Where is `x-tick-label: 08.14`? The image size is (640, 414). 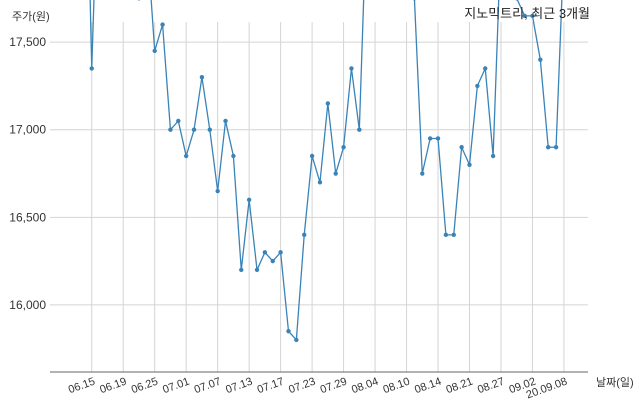
x-tick-label: 08.14 is located at coordinates (428, 386).